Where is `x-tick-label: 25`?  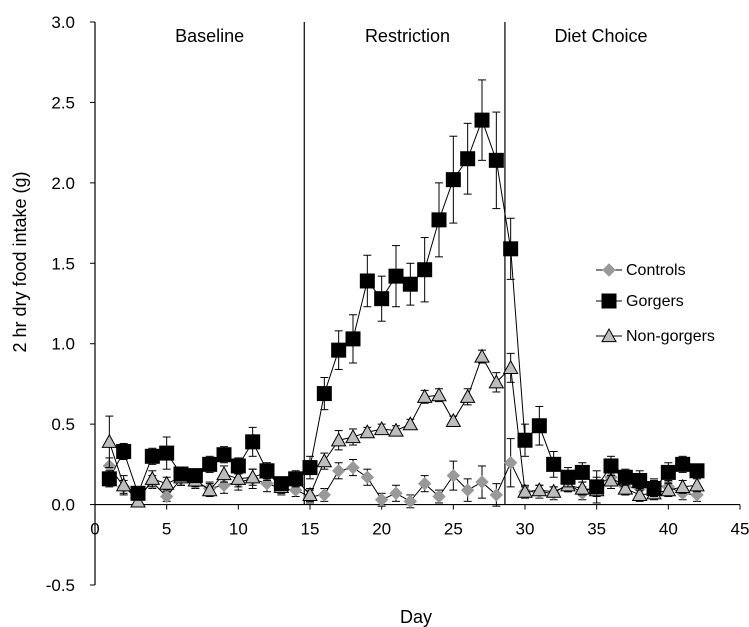 x-tick-label: 25 is located at coordinates (453, 529).